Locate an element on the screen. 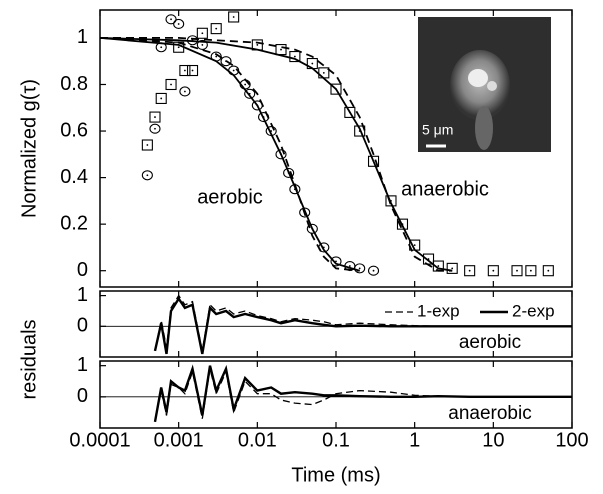 Image resolution: width=603 pixels, height=494 pixels. panel-label: aerobic is located at coordinates (490, 342).